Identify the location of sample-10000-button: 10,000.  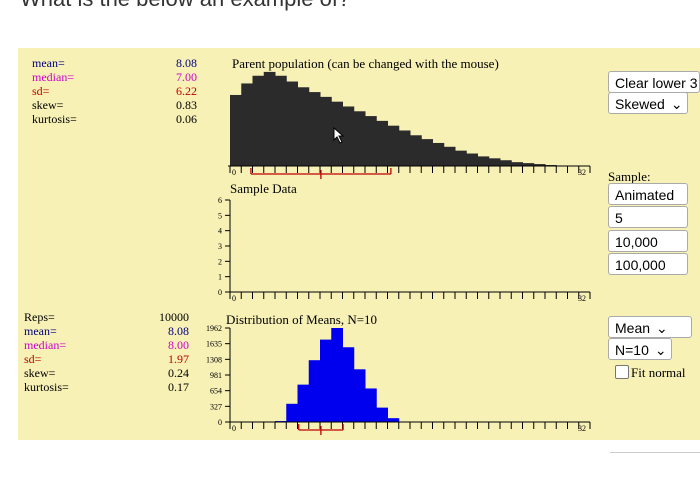
(648, 241).